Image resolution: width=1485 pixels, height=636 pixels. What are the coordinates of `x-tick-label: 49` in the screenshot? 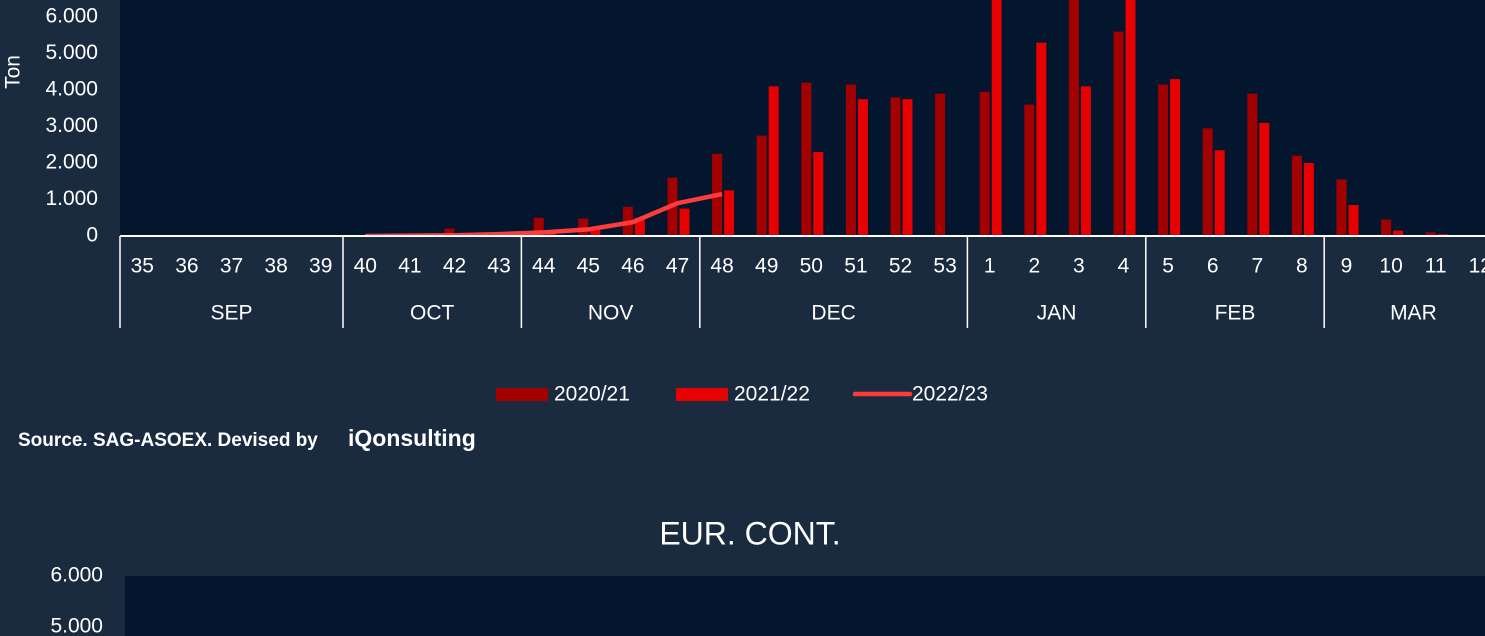 It's located at (766, 266).